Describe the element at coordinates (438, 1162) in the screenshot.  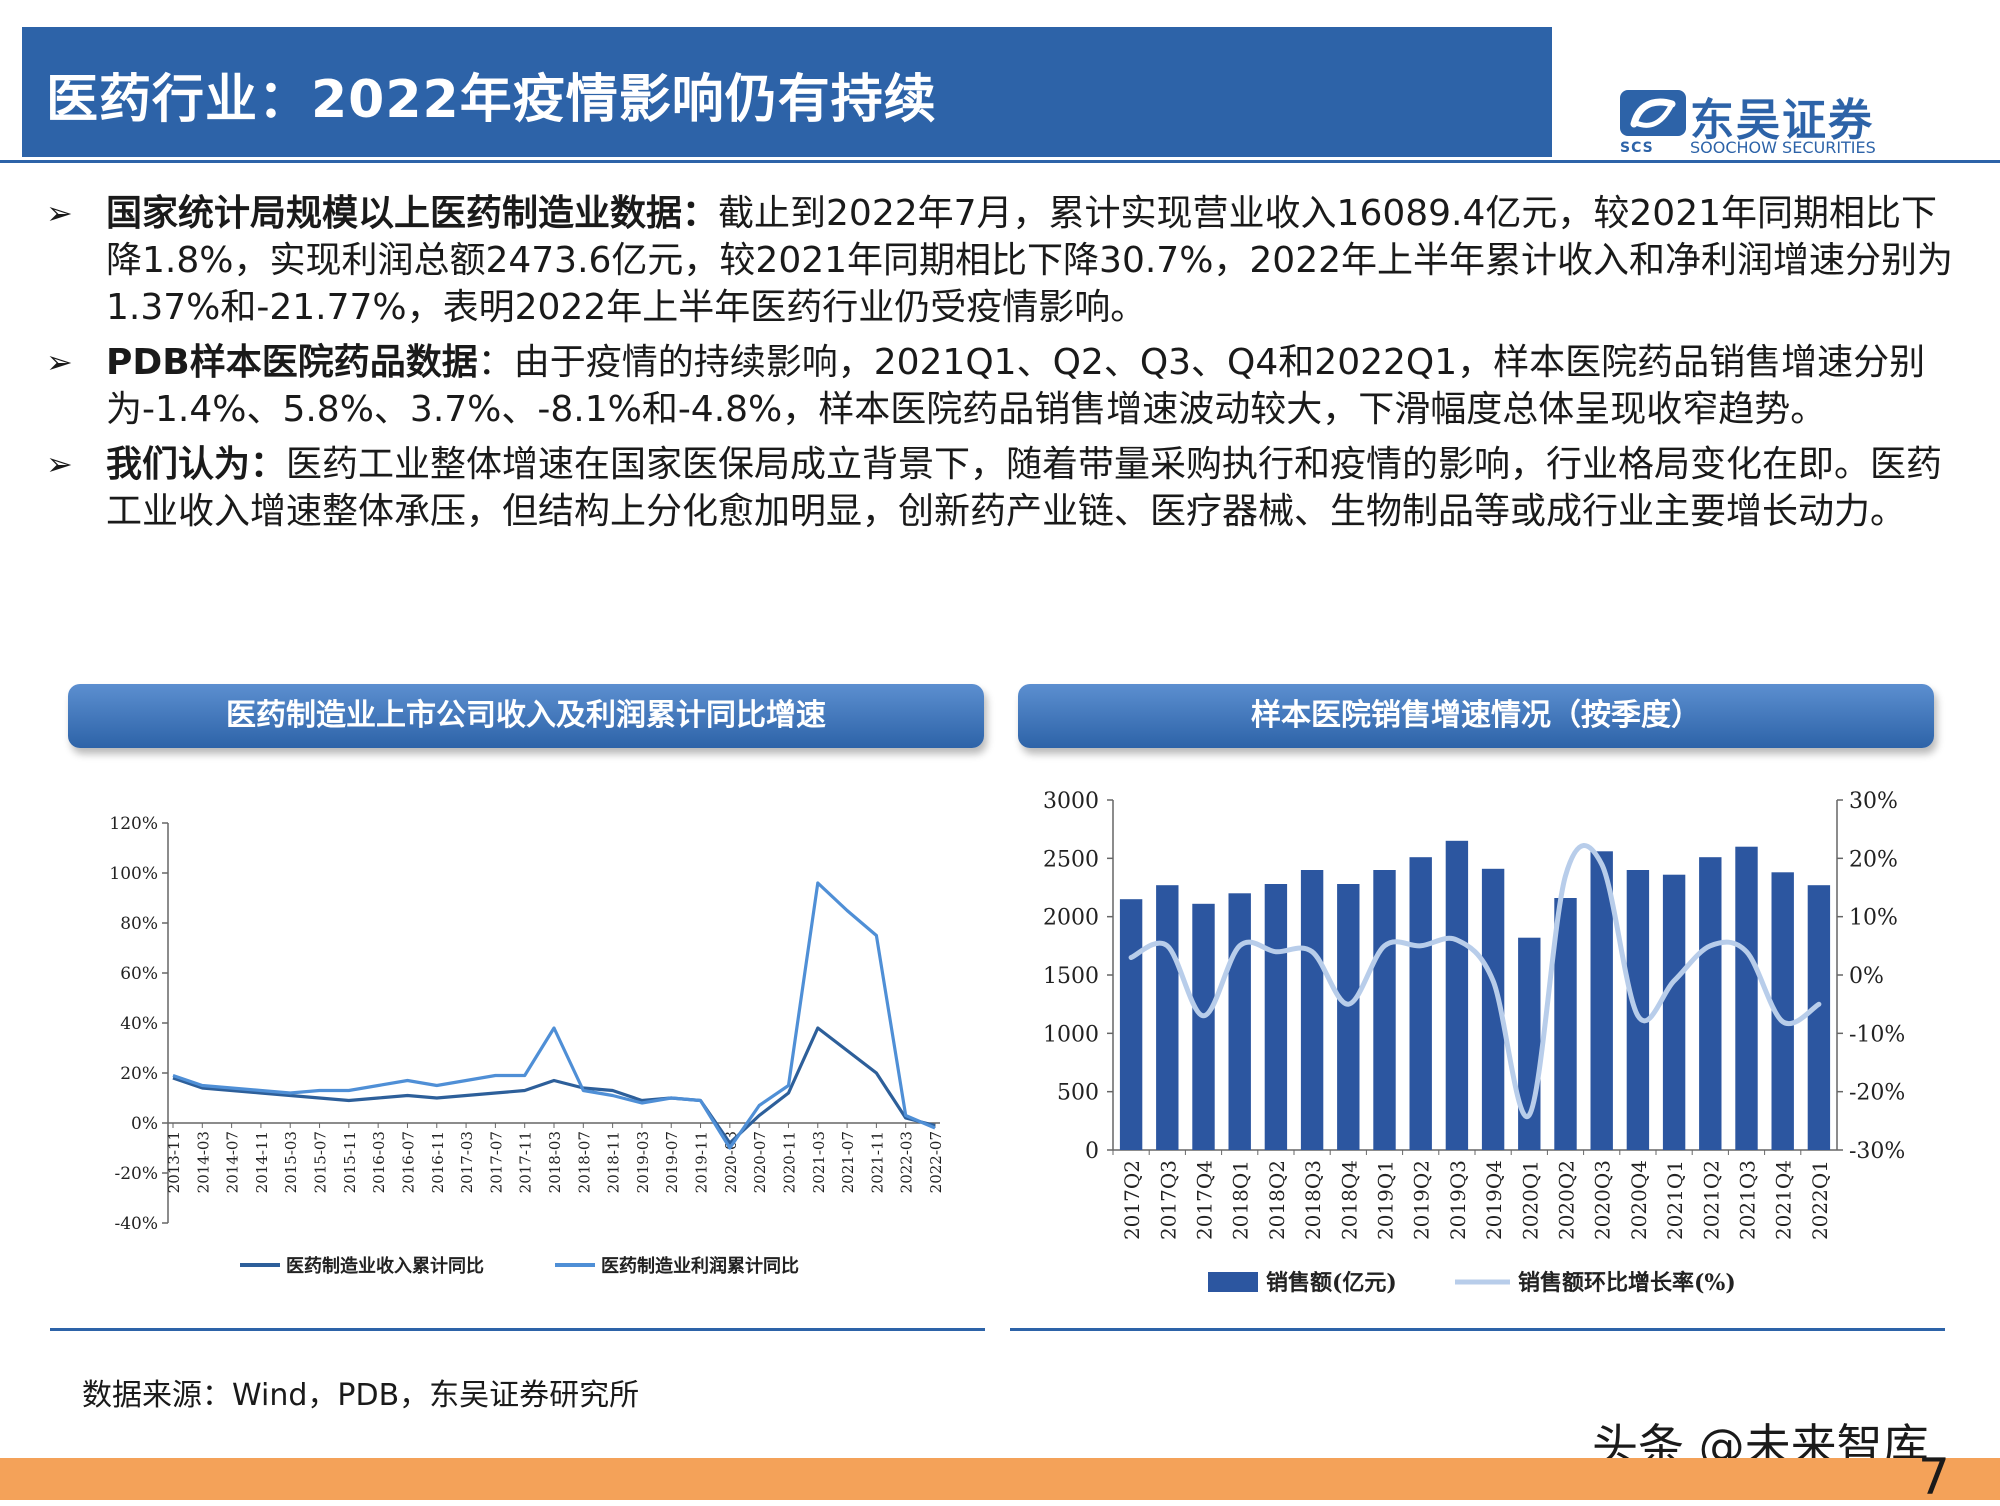
I see `x-tick-label: 2016-11` at that location.